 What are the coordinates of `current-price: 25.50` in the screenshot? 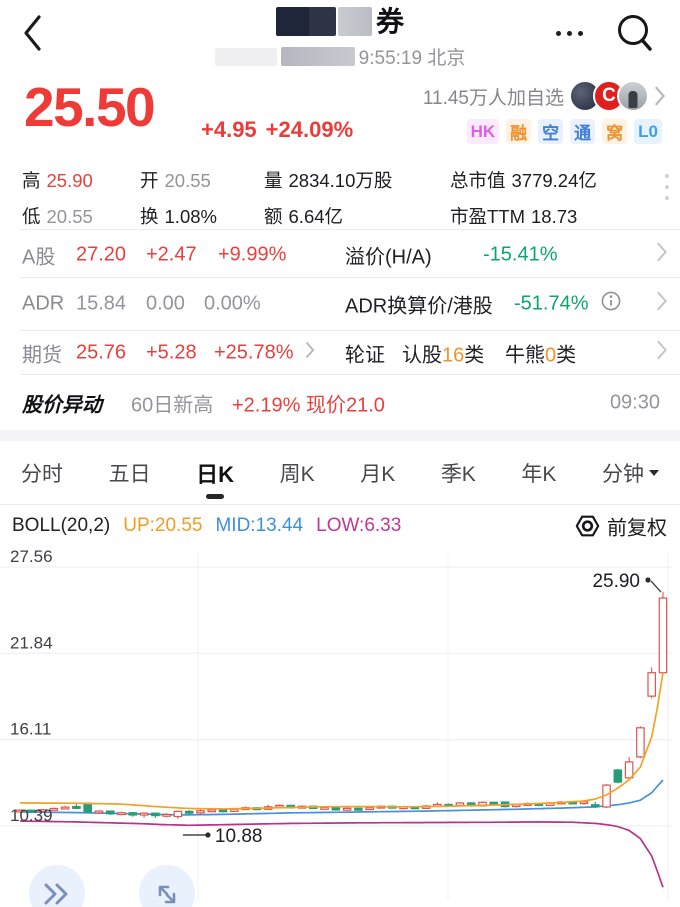 It's located at (90, 107).